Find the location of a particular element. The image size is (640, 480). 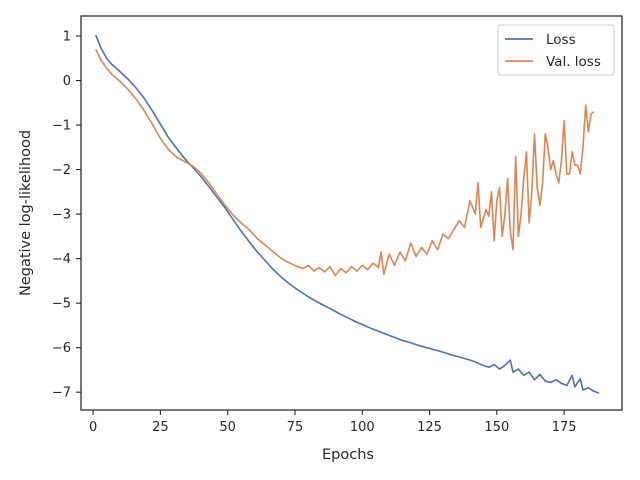

x-tick-label: 125 is located at coordinates (429, 427).